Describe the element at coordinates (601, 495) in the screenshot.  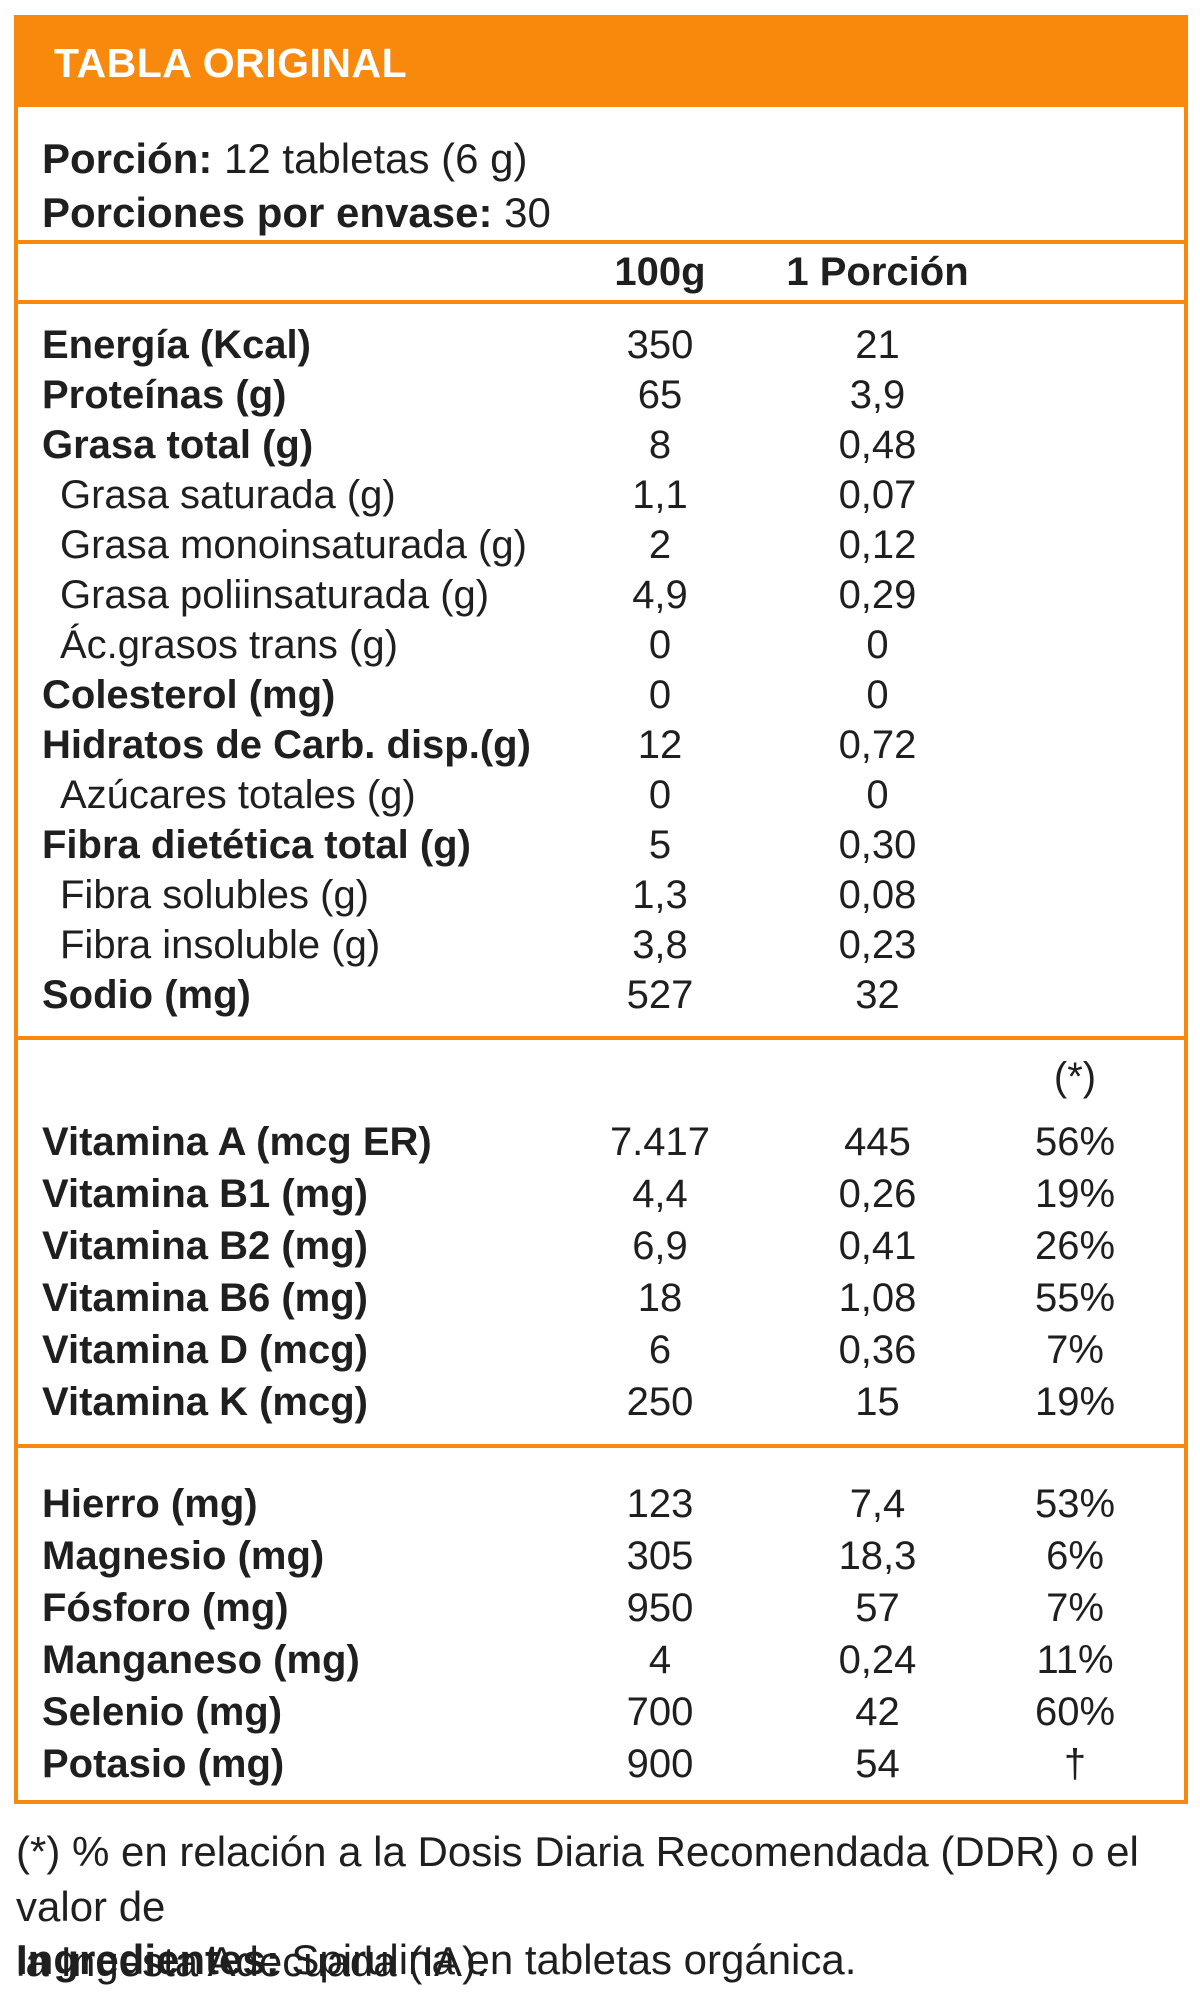
I see `table-row: Grasa saturada (g) 1,1 0,07` at that location.